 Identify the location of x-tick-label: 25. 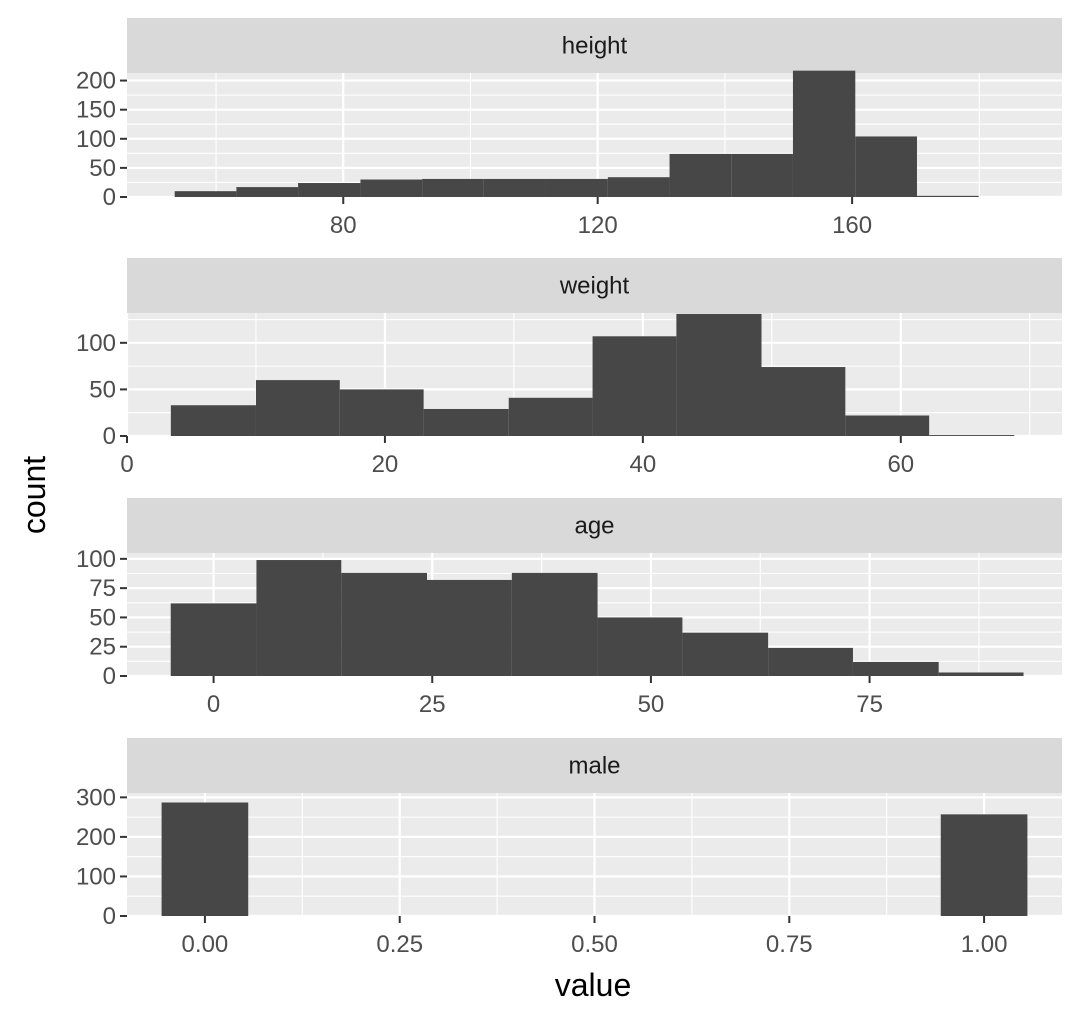
(432, 704).